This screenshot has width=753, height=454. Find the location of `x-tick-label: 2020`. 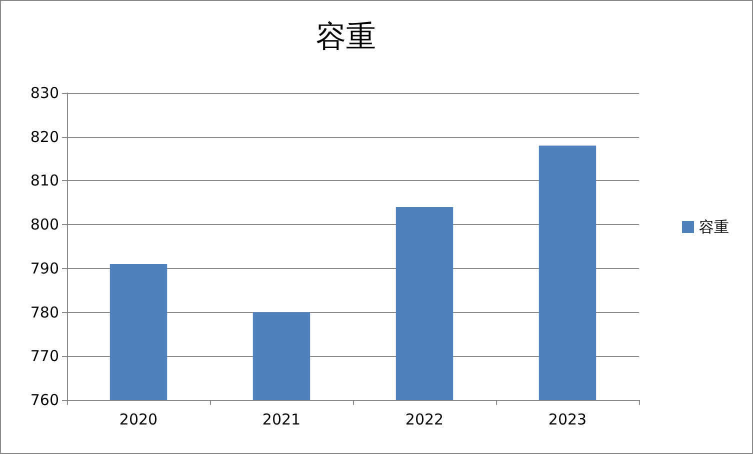

x-tick-label: 2020 is located at coordinates (138, 419).